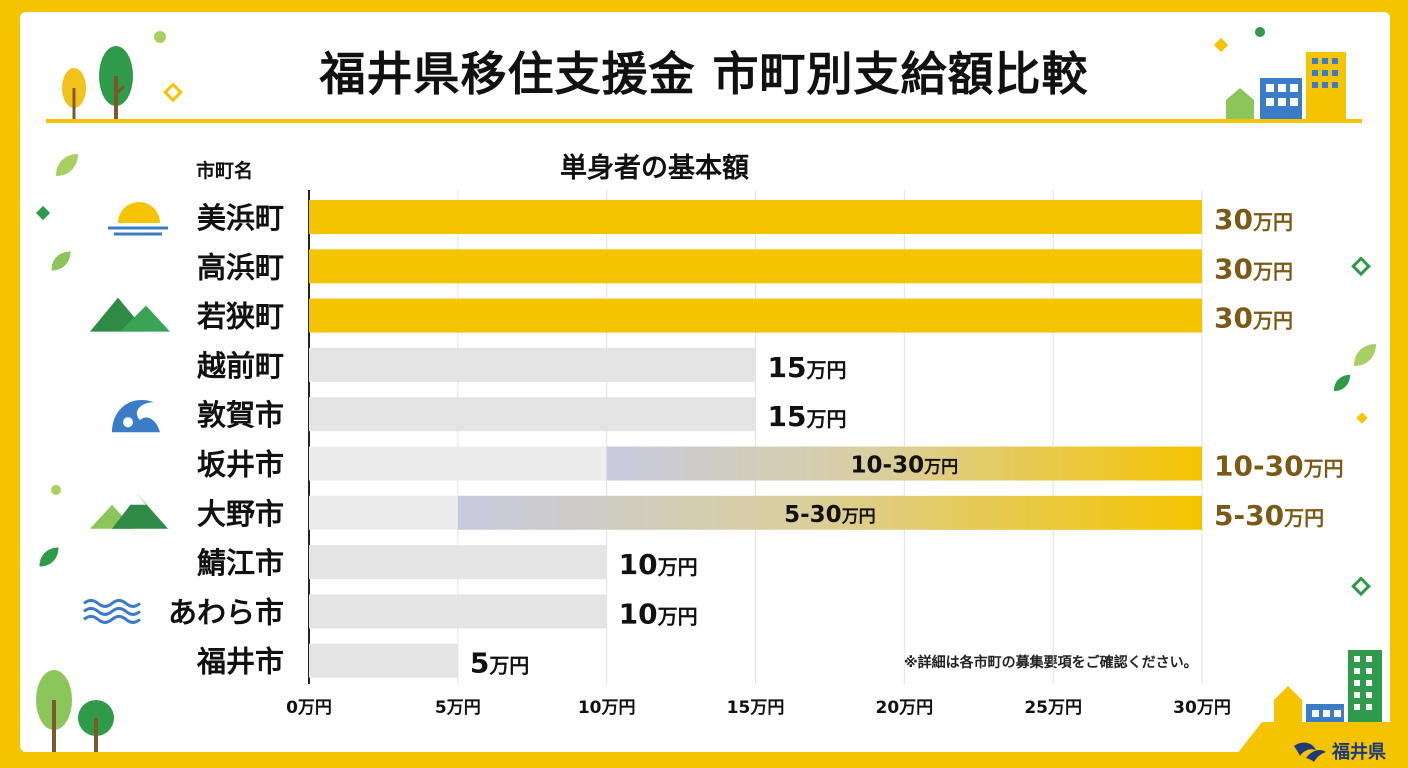 The width and height of the screenshot is (1408, 768). Describe the element at coordinates (226, 612) in the screenshot. I see `category-label: あわら市` at that location.